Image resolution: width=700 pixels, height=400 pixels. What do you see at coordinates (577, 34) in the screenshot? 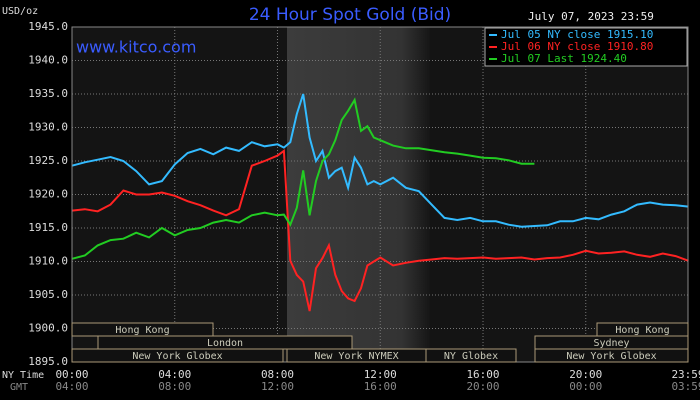
I see `legend-entry: Jul 05 NY close 1915.10` at bounding box center [577, 34].